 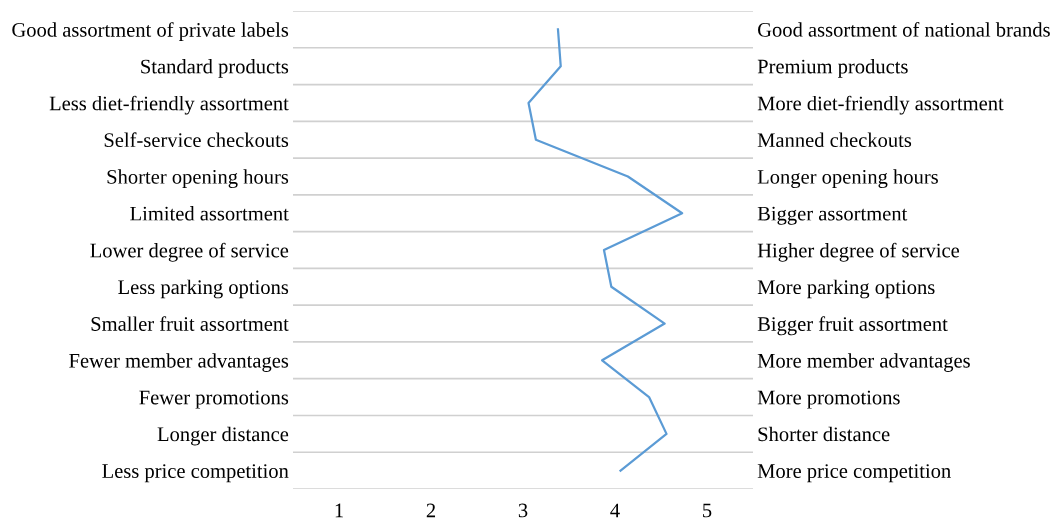 I want to click on y-tick-label: Standard products, so click(x=215, y=68).